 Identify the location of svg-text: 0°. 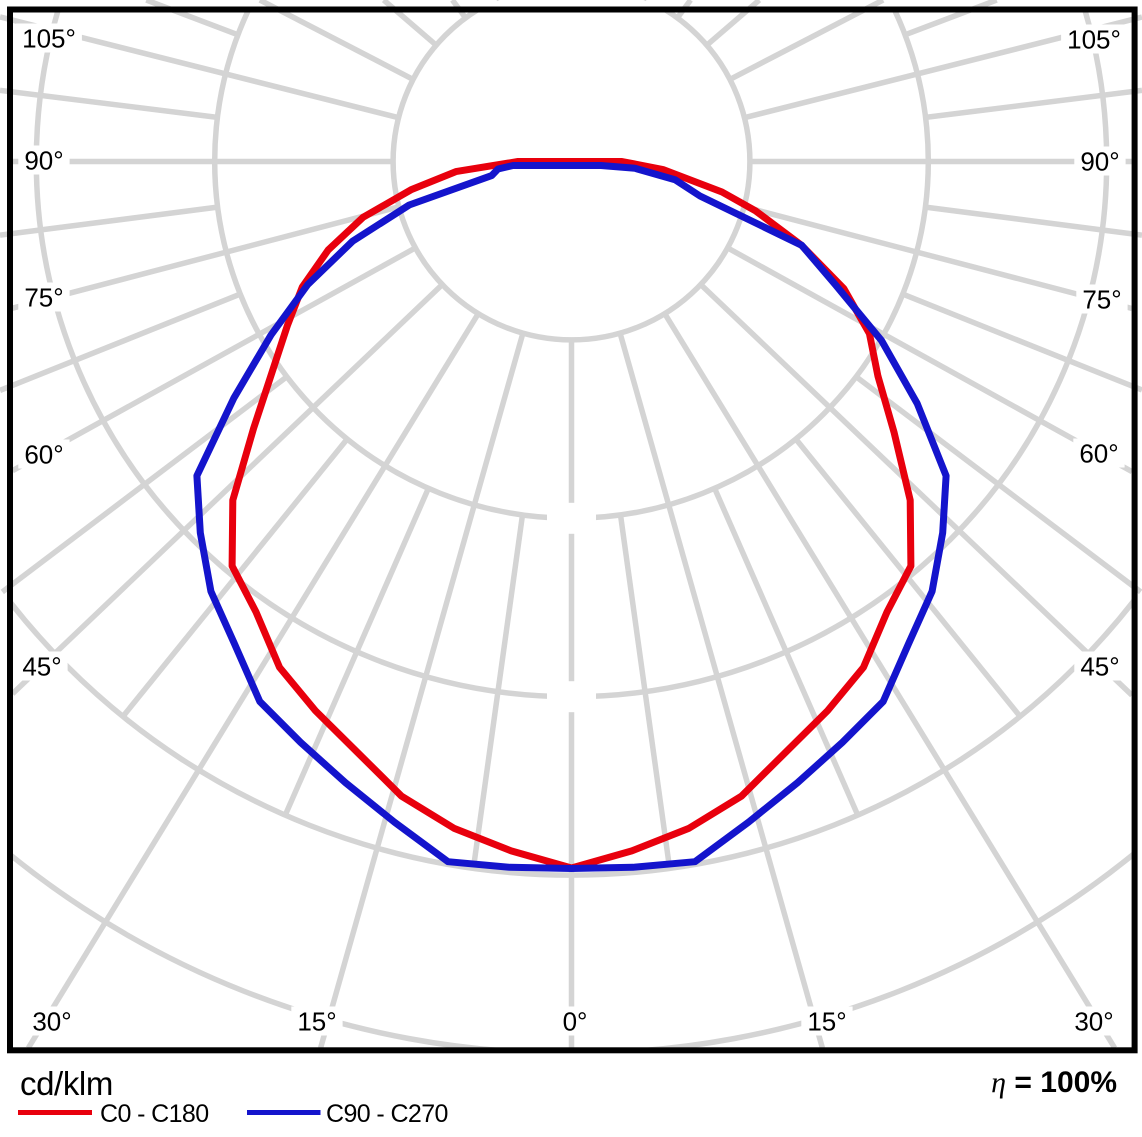
(575, 1022).